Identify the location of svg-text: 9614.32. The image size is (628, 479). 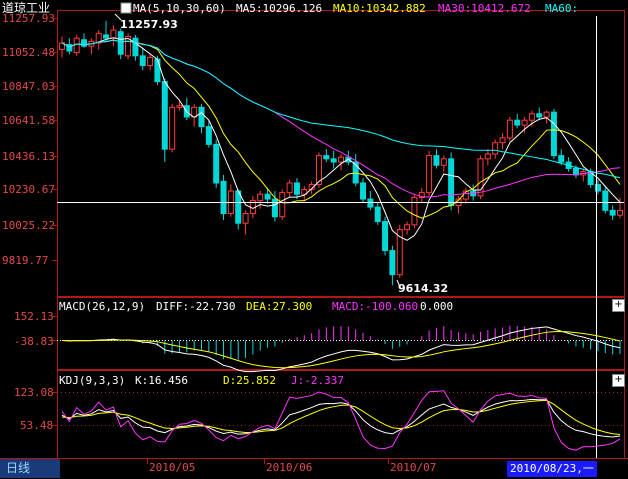
(423, 288).